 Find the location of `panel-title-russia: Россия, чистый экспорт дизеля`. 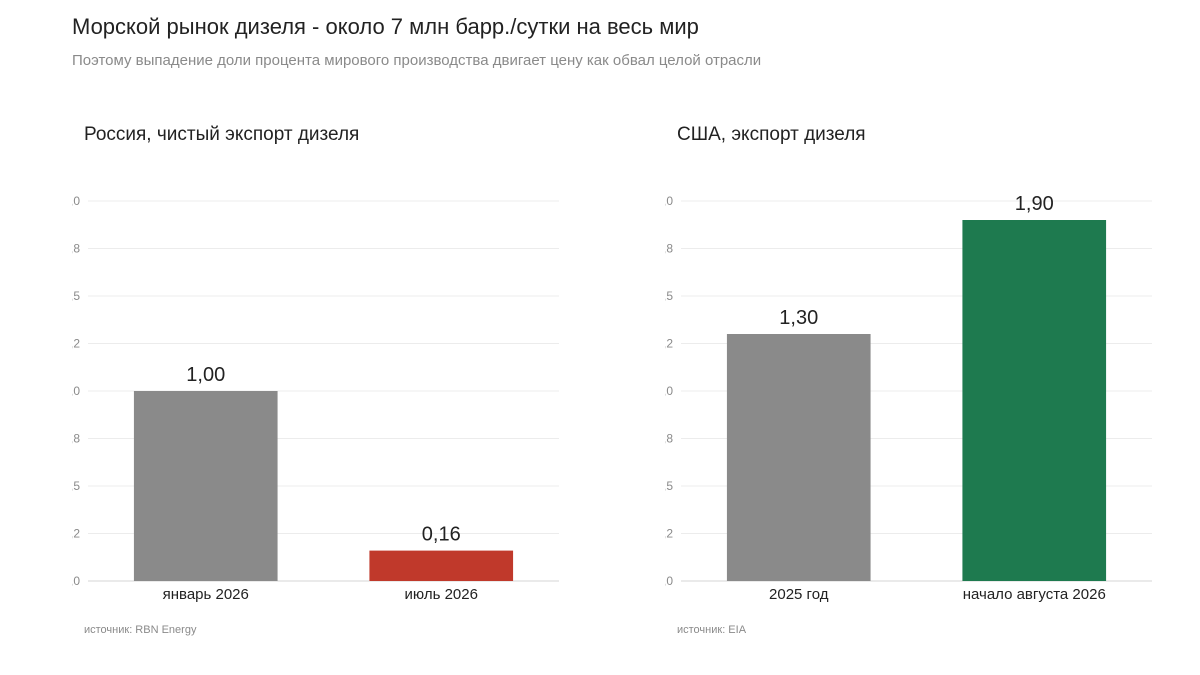

panel-title-russia: Россия, чистый экспорт дизеля is located at coordinates (222, 134).